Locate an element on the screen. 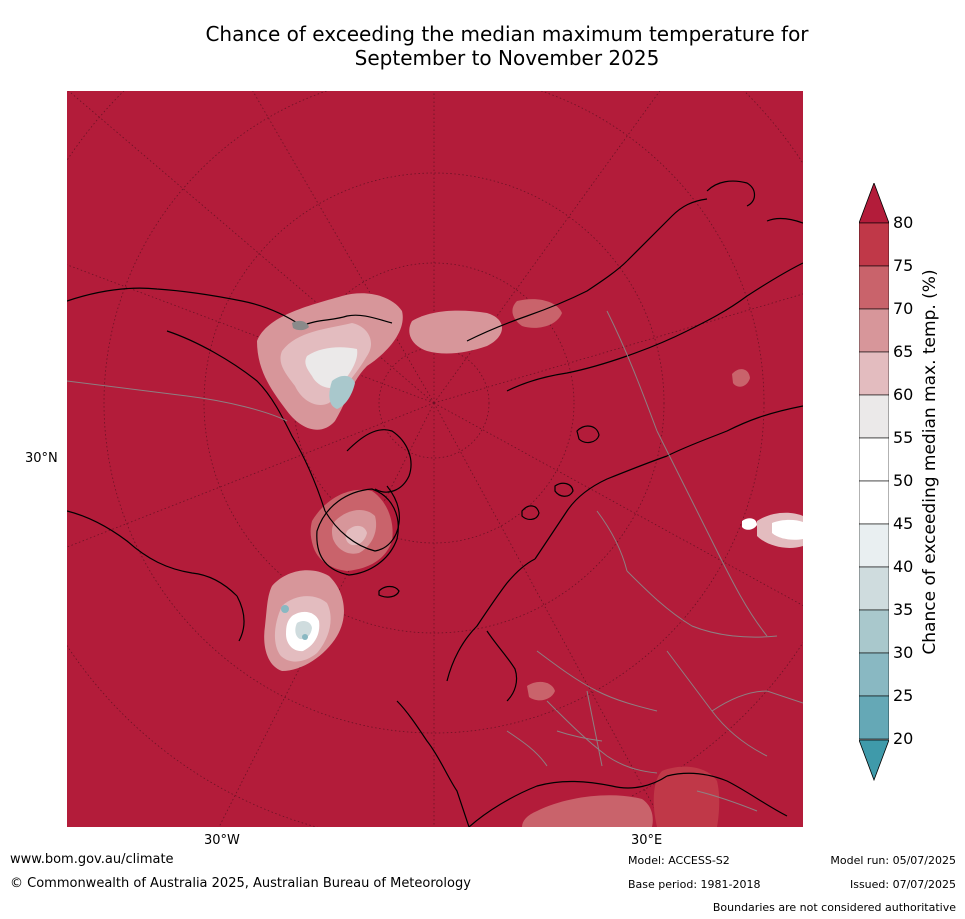 This screenshot has height=919, width=965. model-text: Model: ACCESS-S2 is located at coordinates (679, 860).